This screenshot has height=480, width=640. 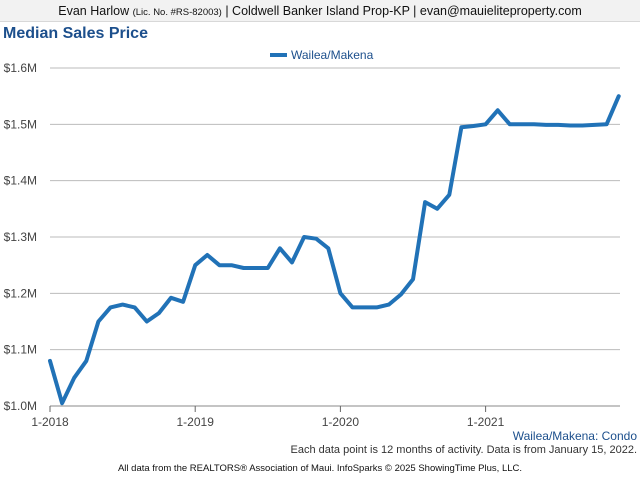 I want to click on legend: Wailea/Makena, so click(x=322, y=55).